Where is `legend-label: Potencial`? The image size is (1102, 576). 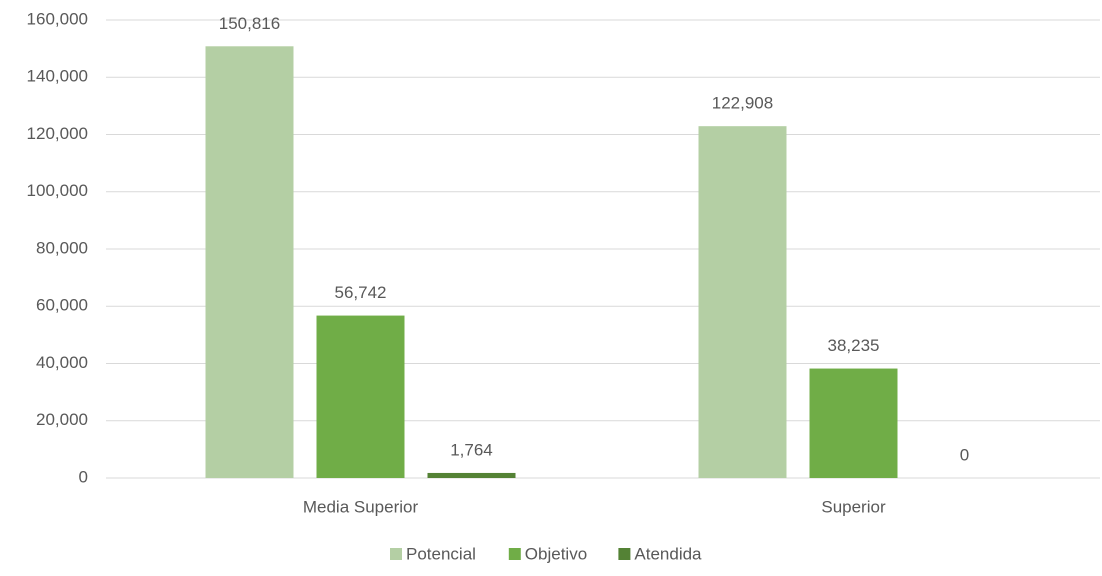
legend-label: Potencial is located at coordinates (441, 553).